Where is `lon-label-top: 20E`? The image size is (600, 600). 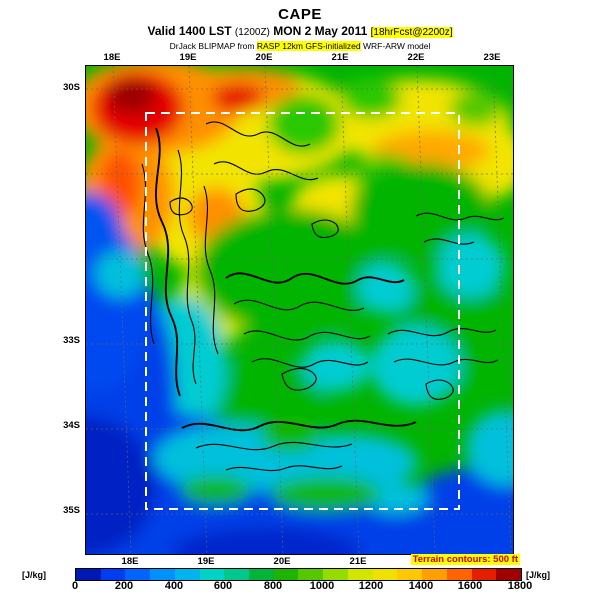 lon-label-top: 20E is located at coordinates (264, 57).